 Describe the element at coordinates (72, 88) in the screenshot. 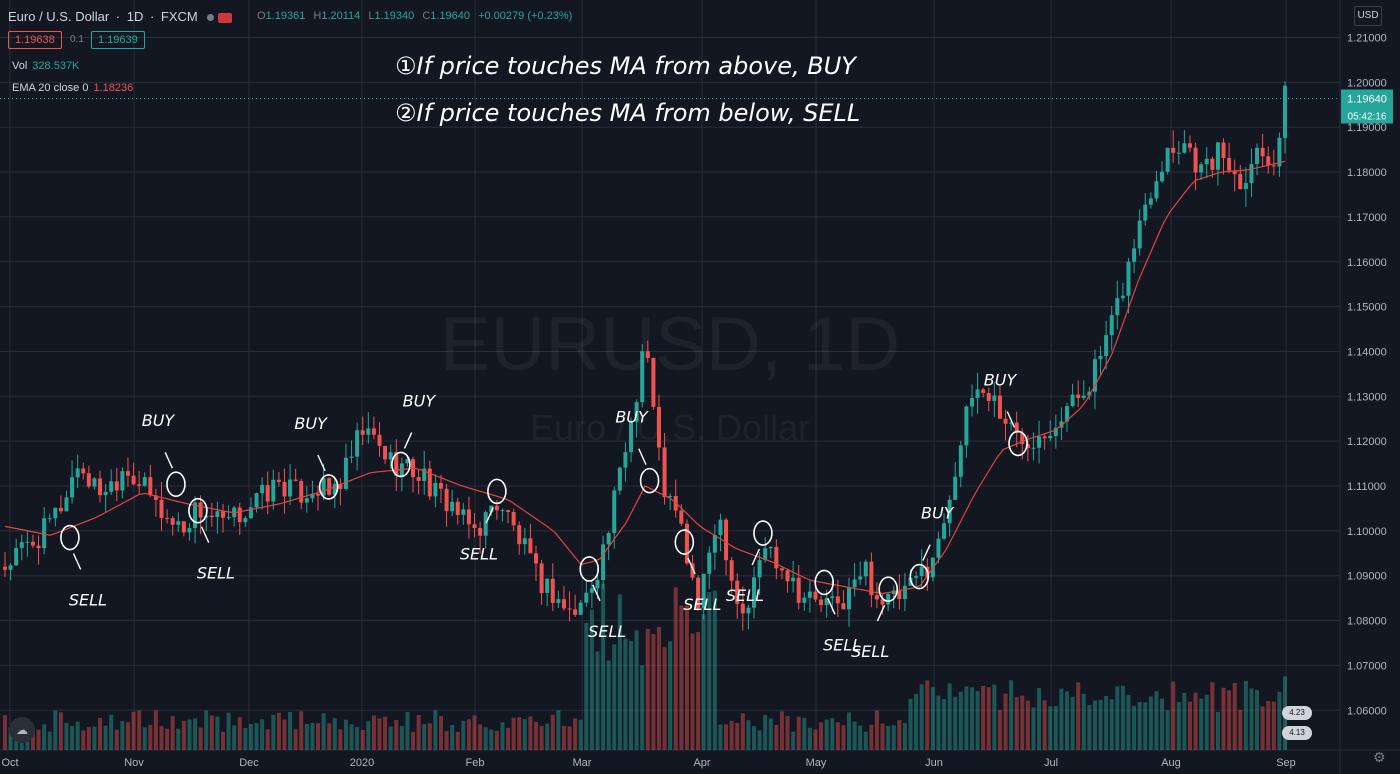

I see `ema-indicator: EMA 20 close 0 1.18236` at that location.